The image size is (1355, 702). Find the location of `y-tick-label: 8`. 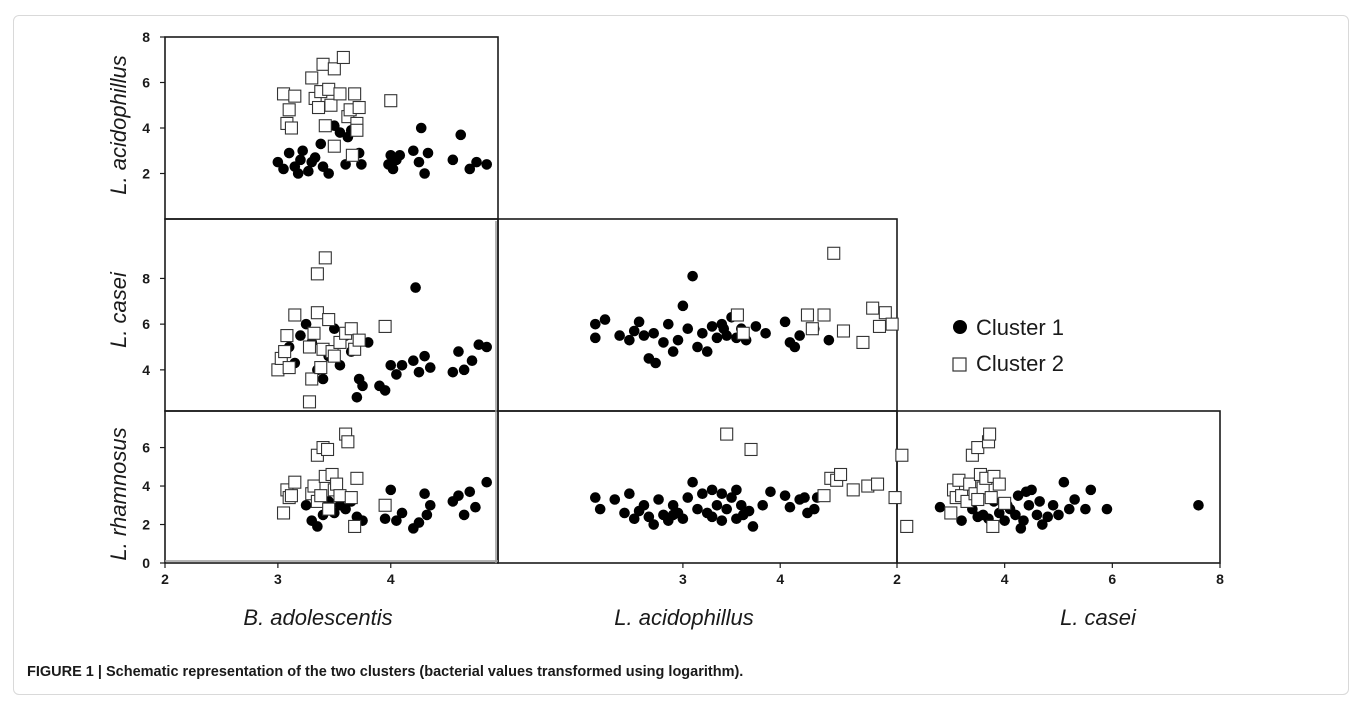

y-tick-label: 8 is located at coordinates (146, 278).